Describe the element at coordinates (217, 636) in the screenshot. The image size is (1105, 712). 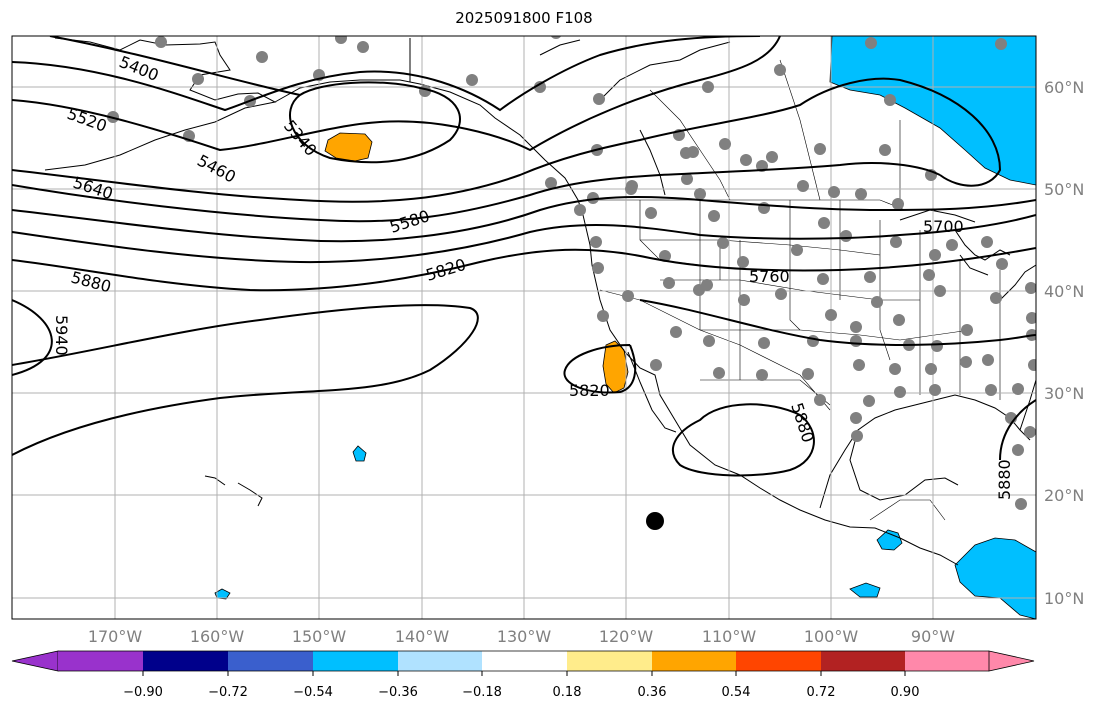
I see `lon-label: 160°W` at that location.